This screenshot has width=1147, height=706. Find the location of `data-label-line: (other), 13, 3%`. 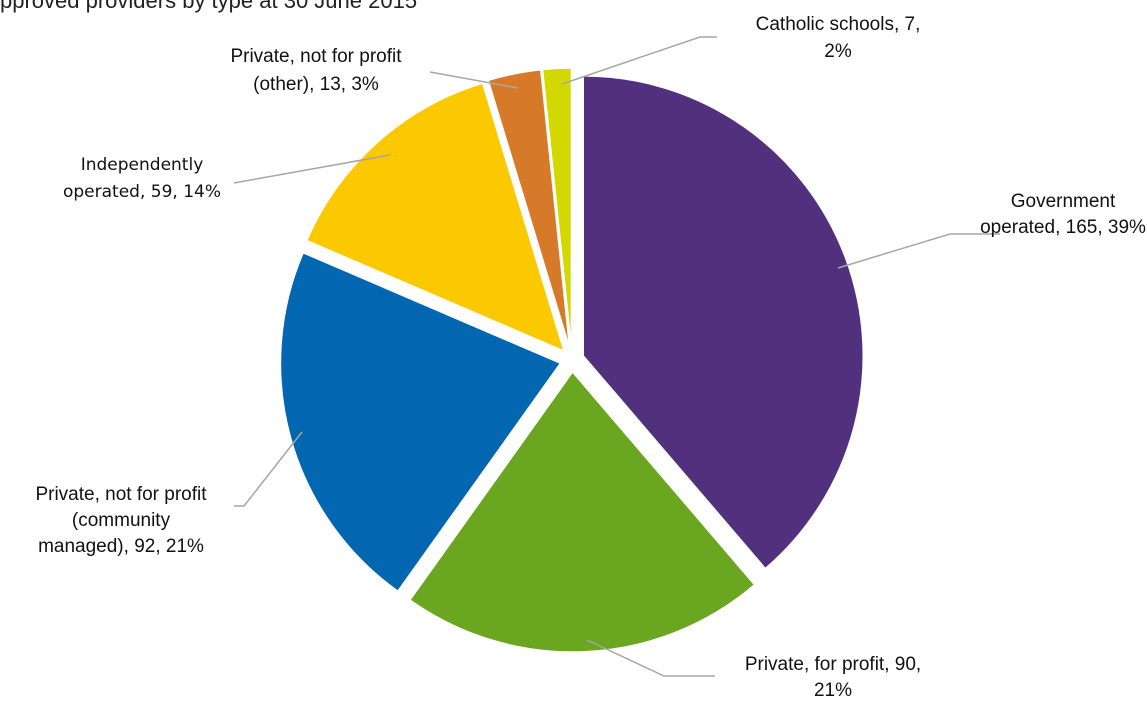

data-label-line: (other), 13, 3% is located at coordinates (316, 84).